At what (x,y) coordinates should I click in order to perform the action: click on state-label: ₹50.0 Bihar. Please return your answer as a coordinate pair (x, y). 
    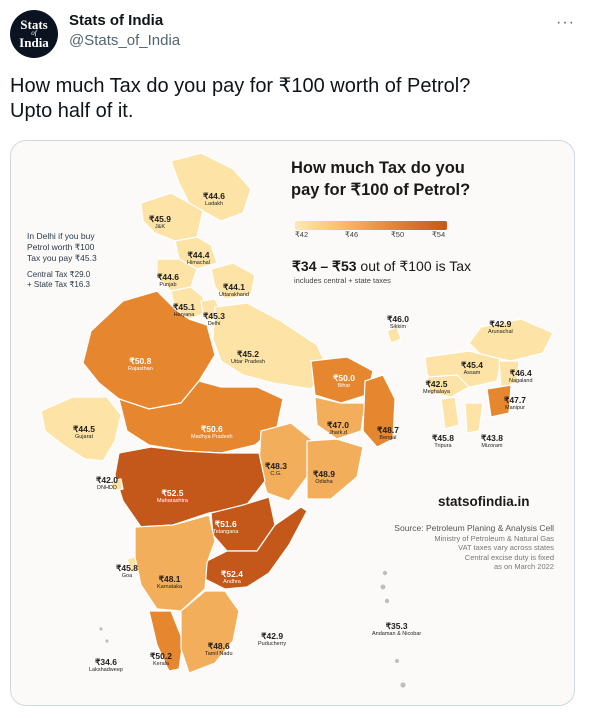
    Looking at the image, I should click on (344, 381).